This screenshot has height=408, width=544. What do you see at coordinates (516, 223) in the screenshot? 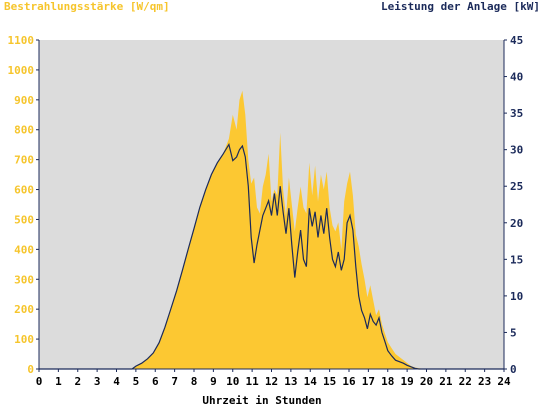
I see `right-tick-label: 20` at bounding box center [516, 223].